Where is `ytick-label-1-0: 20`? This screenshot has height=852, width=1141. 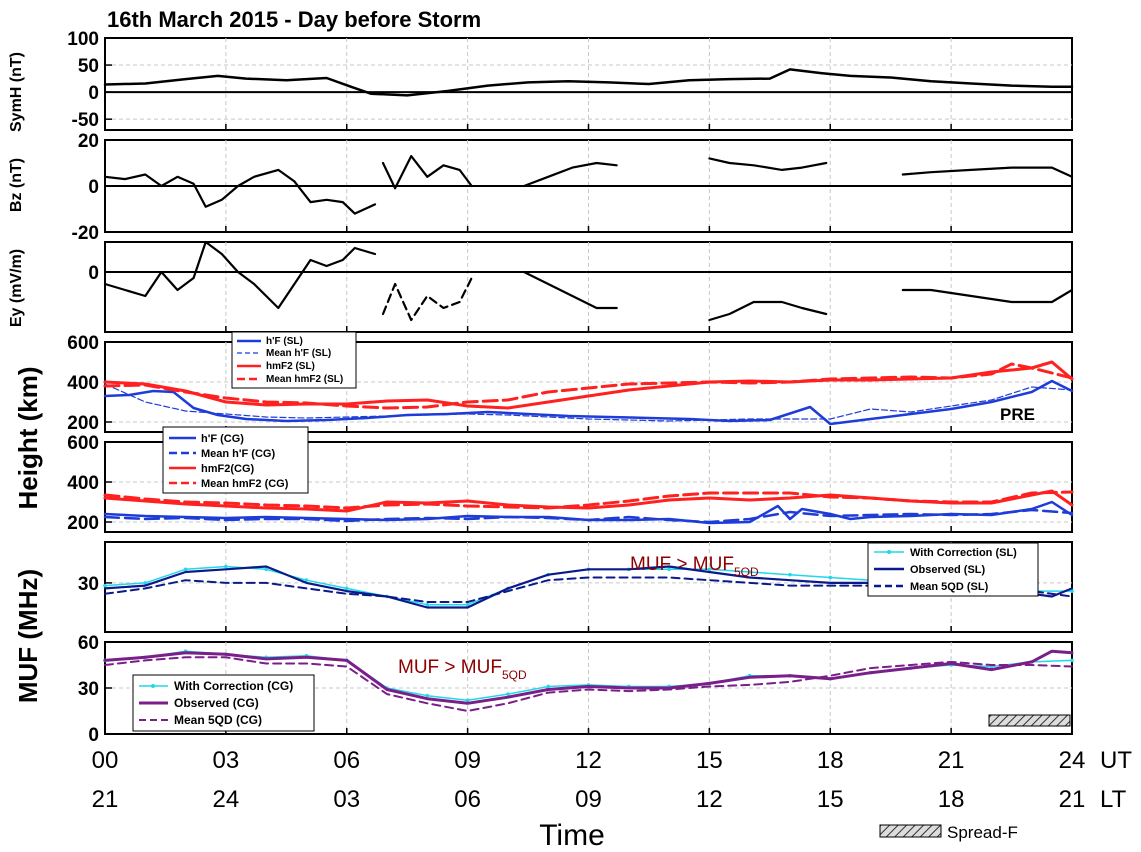
ytick-label-1-0: 20 is located at coordinates (88, 141).